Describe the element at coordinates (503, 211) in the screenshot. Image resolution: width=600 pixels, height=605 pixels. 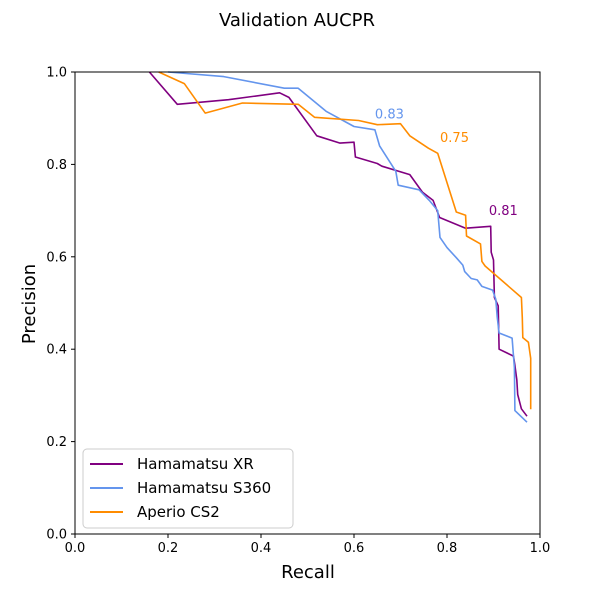
I see `auc-annotation-2: 0.81` at that location.